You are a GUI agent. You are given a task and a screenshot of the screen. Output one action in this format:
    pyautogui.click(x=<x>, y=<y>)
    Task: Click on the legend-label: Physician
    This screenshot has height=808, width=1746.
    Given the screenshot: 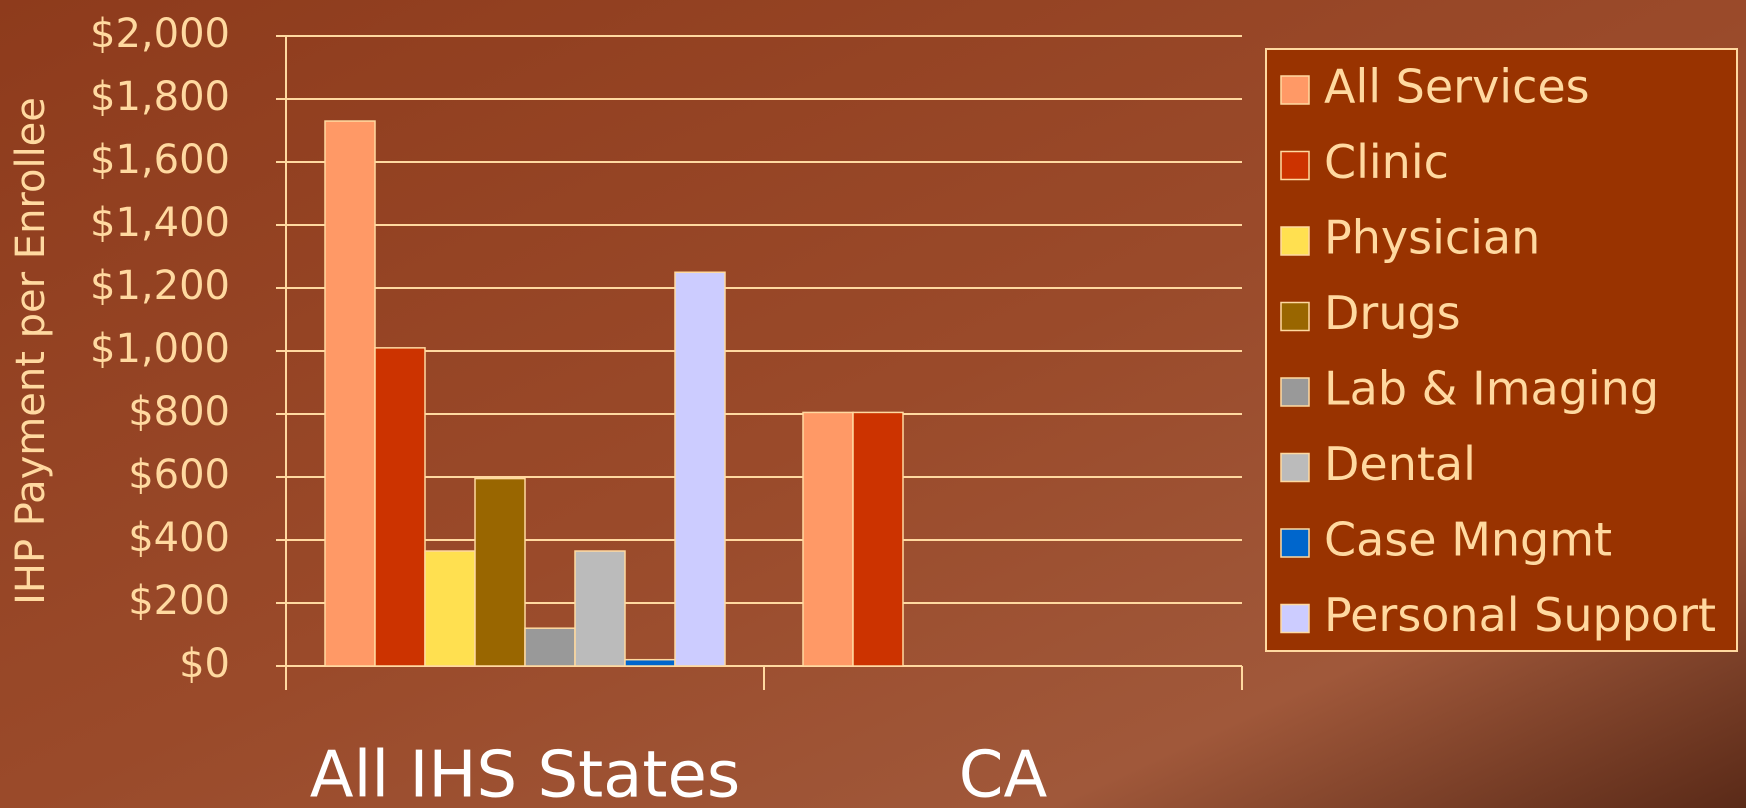 What is the action you would take?
    pyautogui.click(x=1432, y=238)
    